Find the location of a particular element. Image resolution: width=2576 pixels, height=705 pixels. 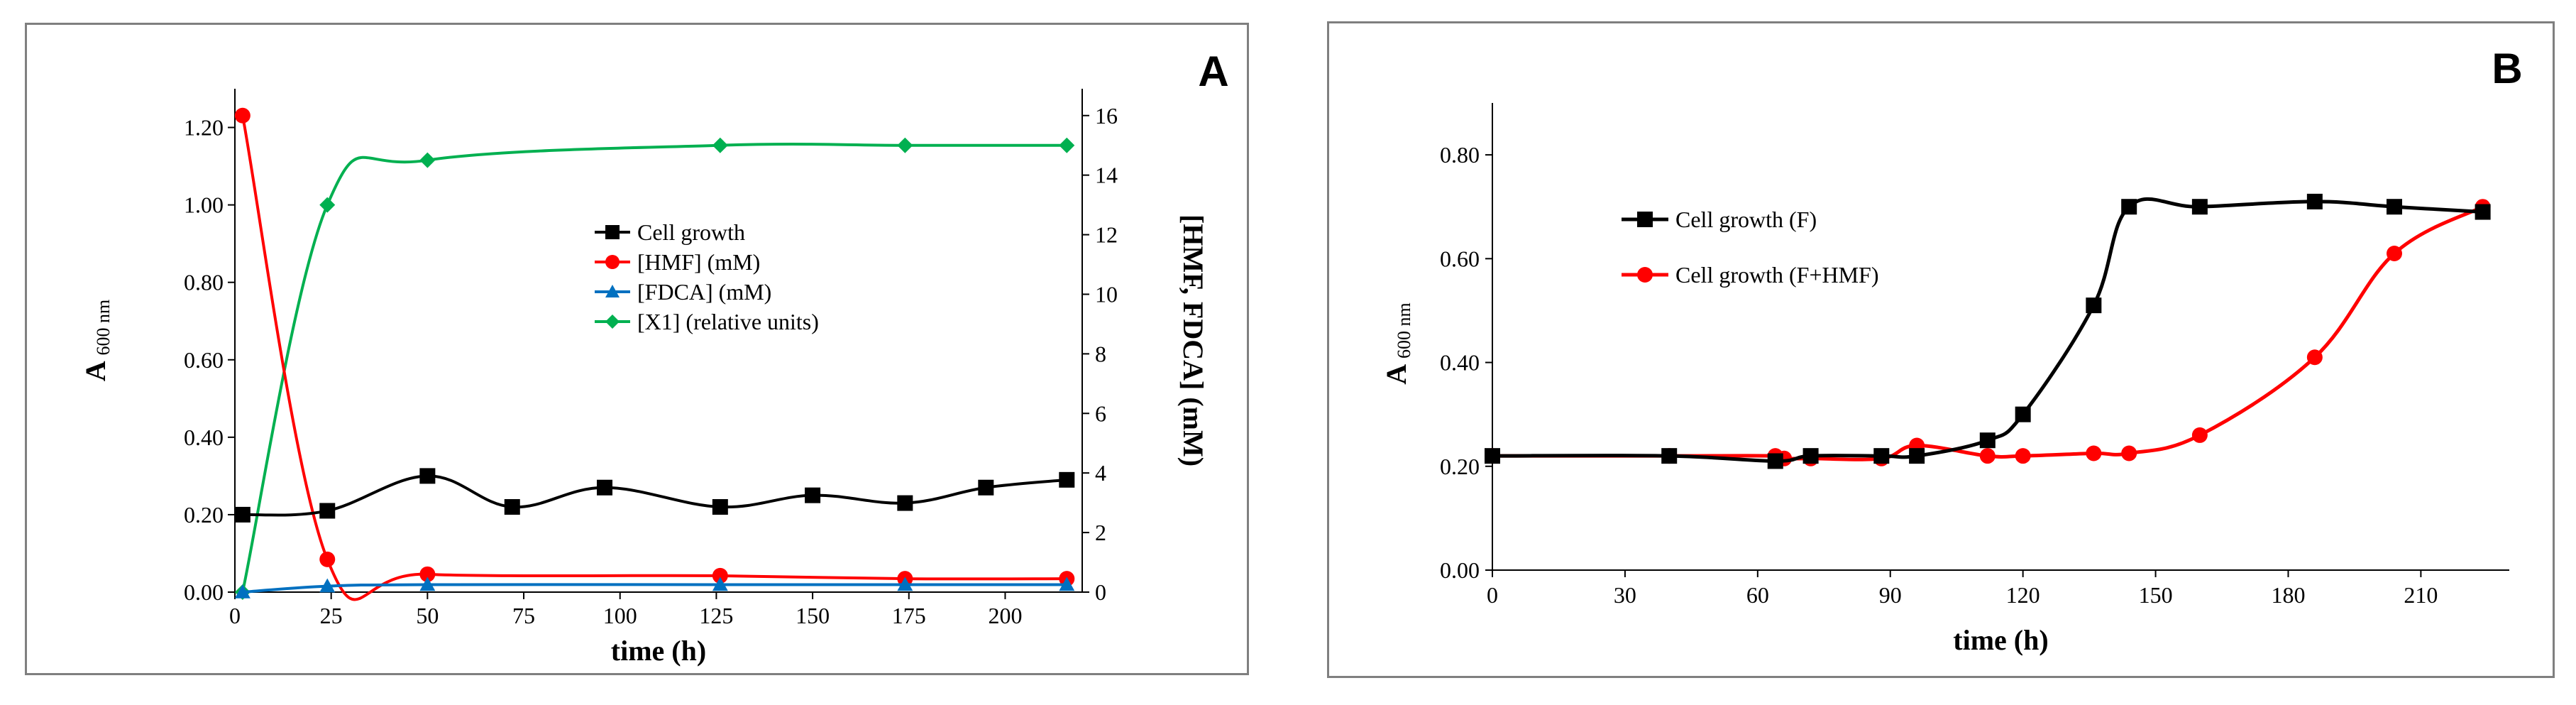

x-tick-label: 50 is located at coordinates (427, 615).